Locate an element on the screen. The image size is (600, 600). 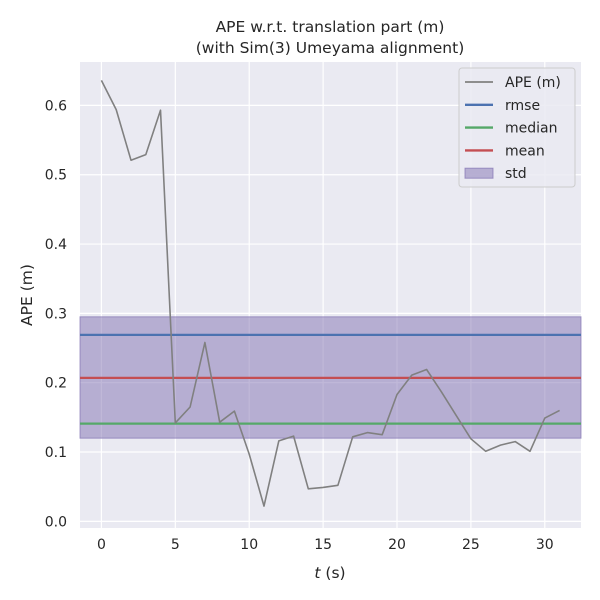
y-tick-label: 0.4 is located at coordinates (56, 245).